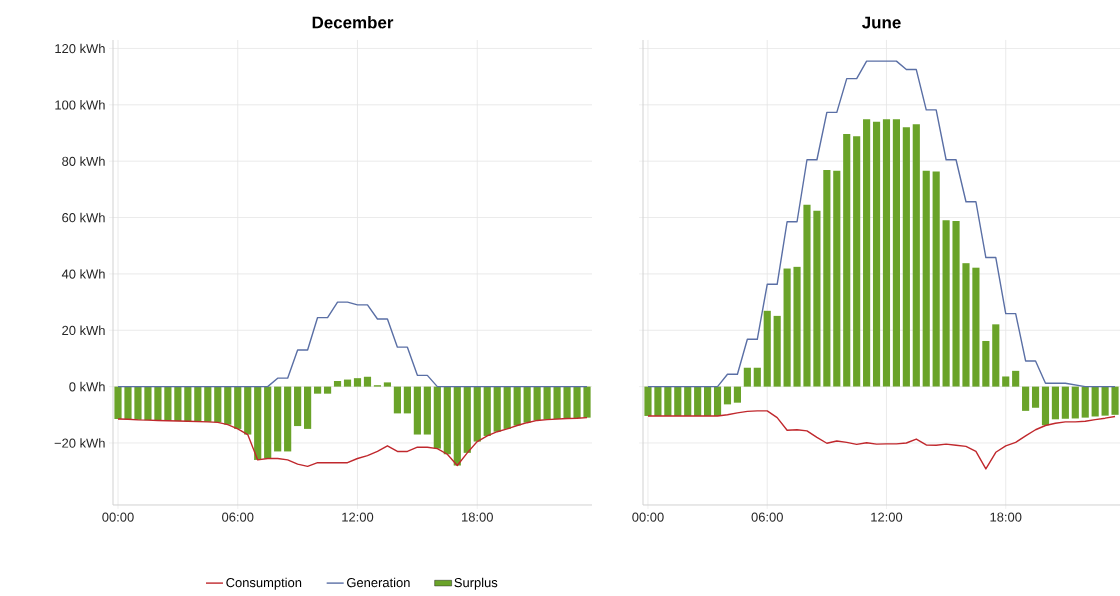 The image size is (1120, 596). I want to click on y-tick-label: 120 kWh, so click(80, 48).